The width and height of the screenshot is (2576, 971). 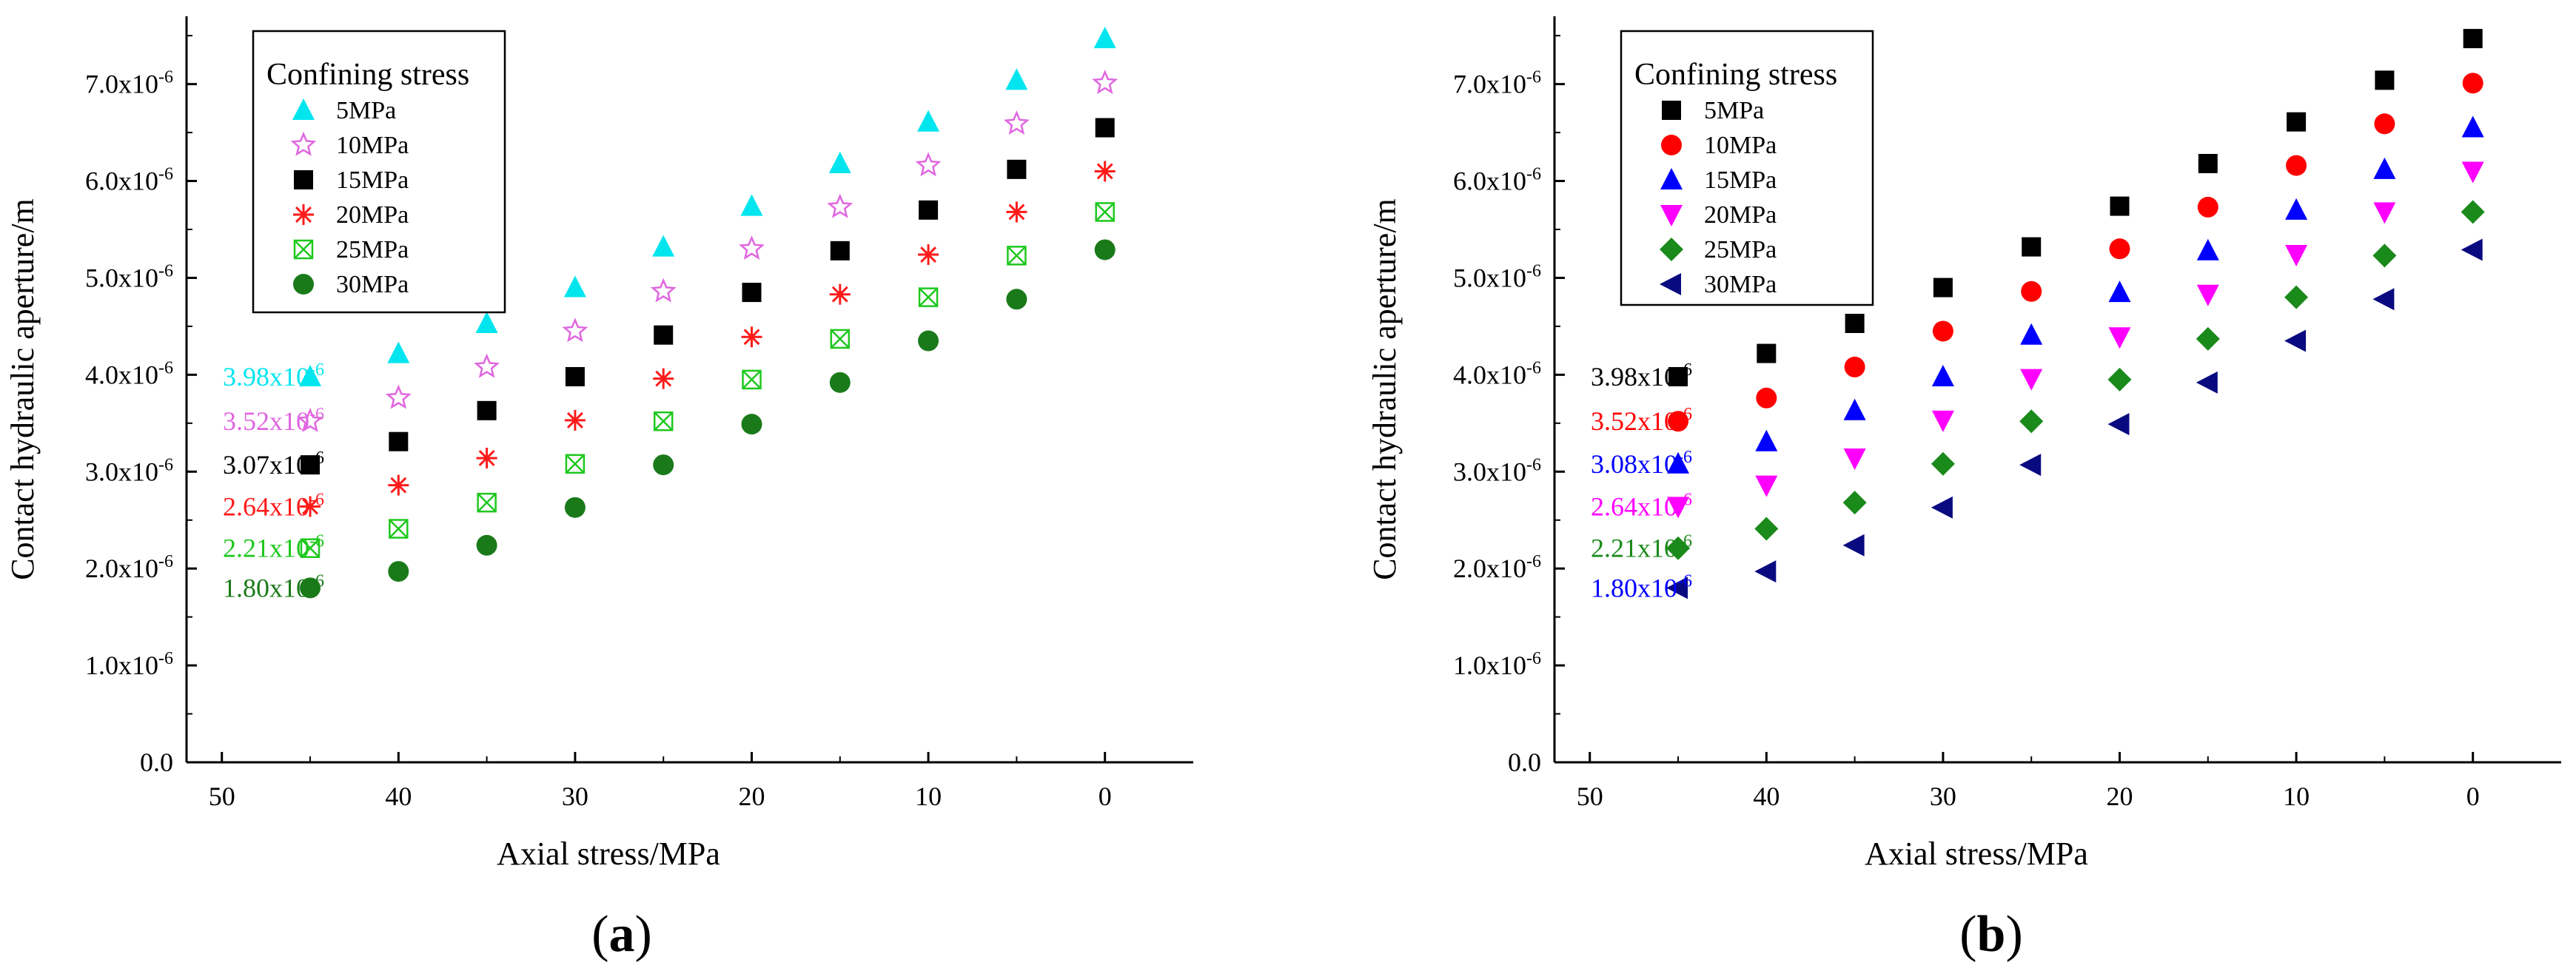 I want to click on series-25MPa, so click(x=707, y=380).